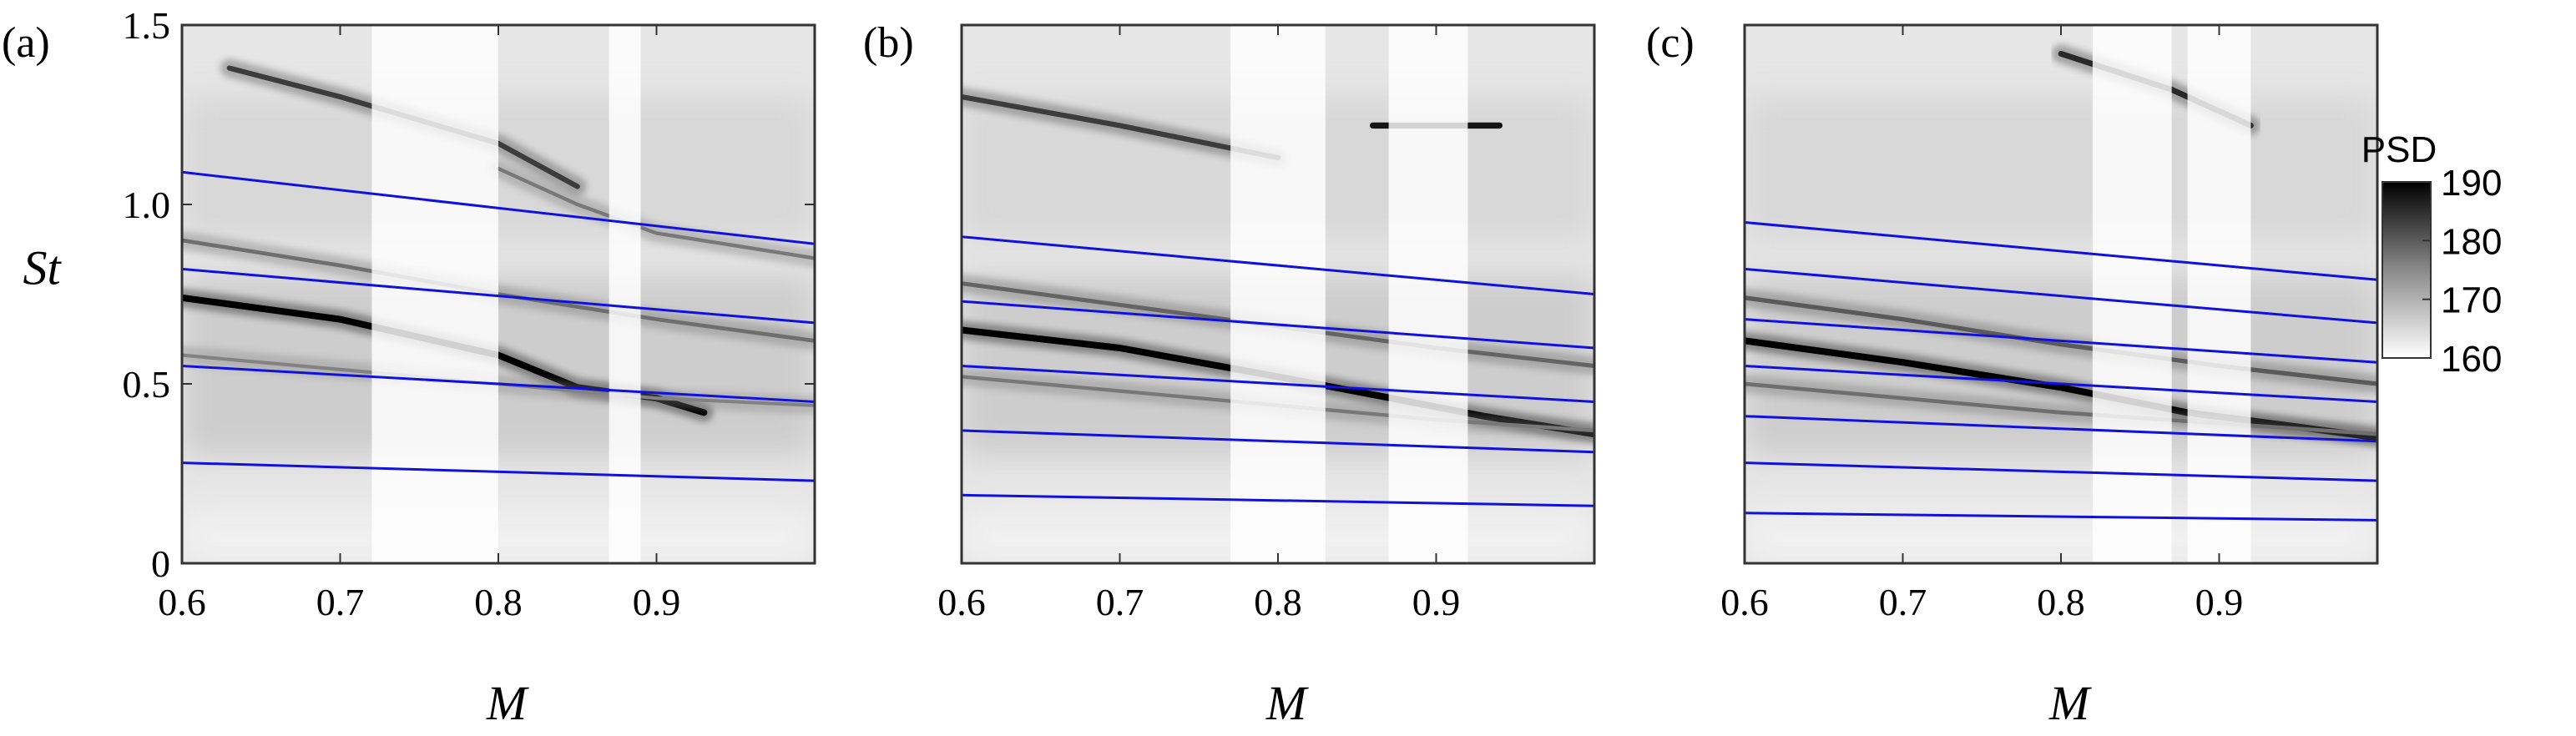  I want to click on panel-label: (c), so click(1670, 43).